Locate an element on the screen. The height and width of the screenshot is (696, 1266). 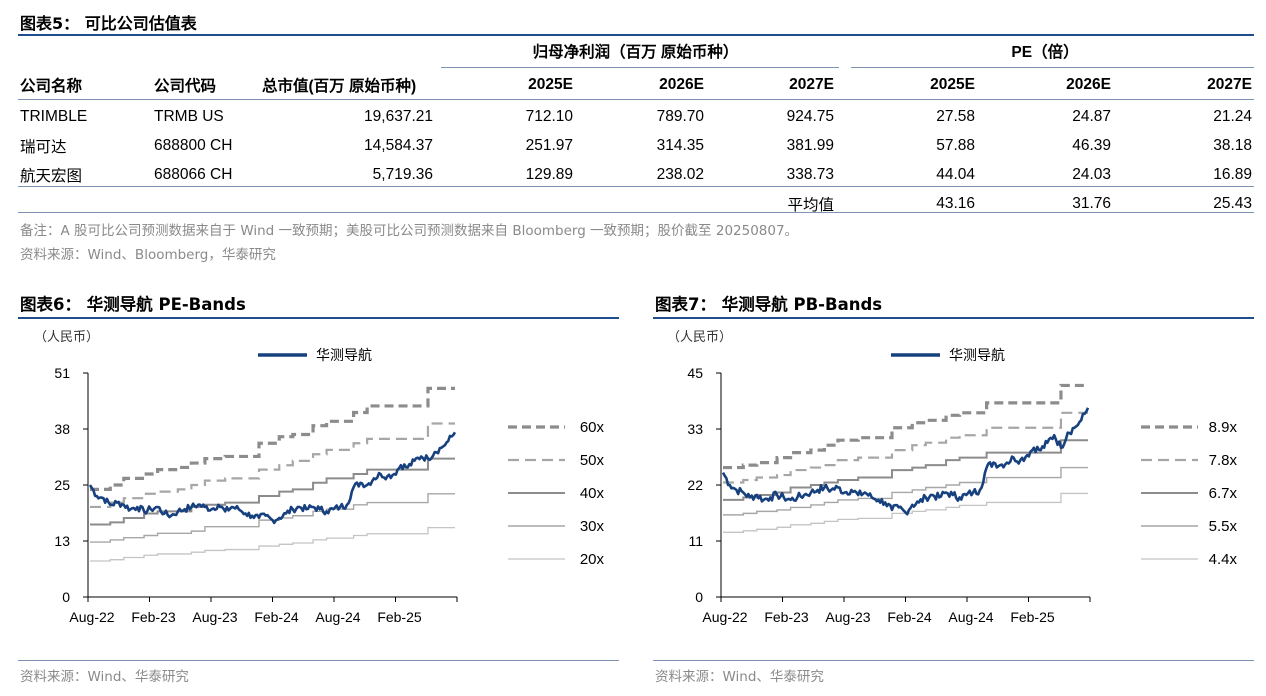
chart7-source: 资料来源：Wind、华泰研究 is located at coordinates (739, 677).